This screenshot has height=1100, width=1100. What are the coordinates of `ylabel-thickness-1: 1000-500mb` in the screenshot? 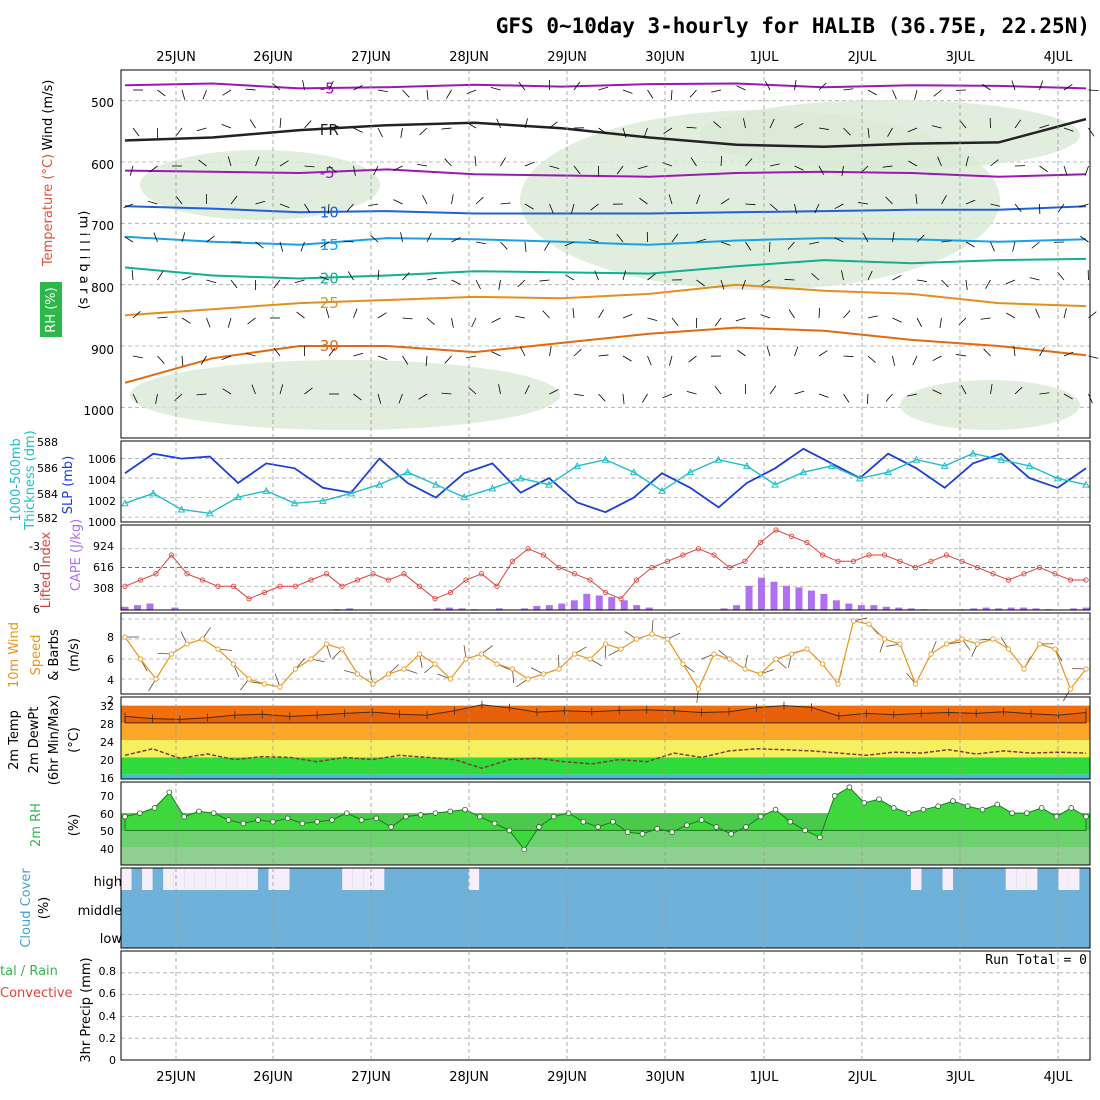 It's located at (16, 480).